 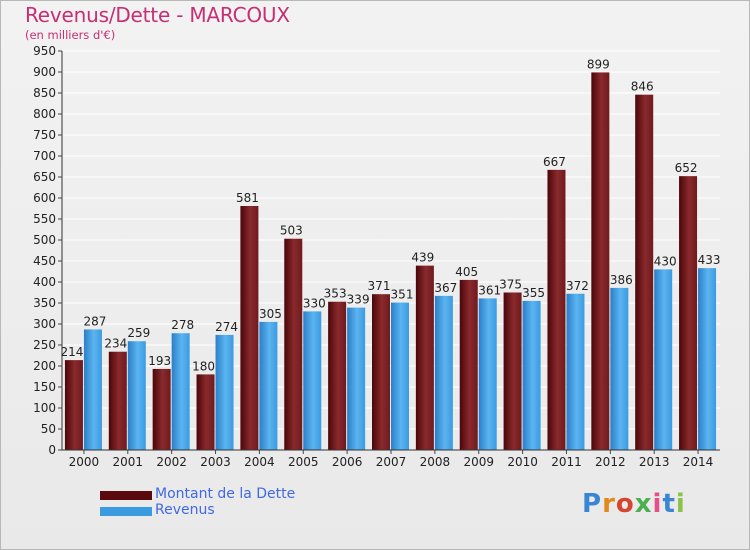 I want to click on logo-letter: x, so click(x=643, y=504).